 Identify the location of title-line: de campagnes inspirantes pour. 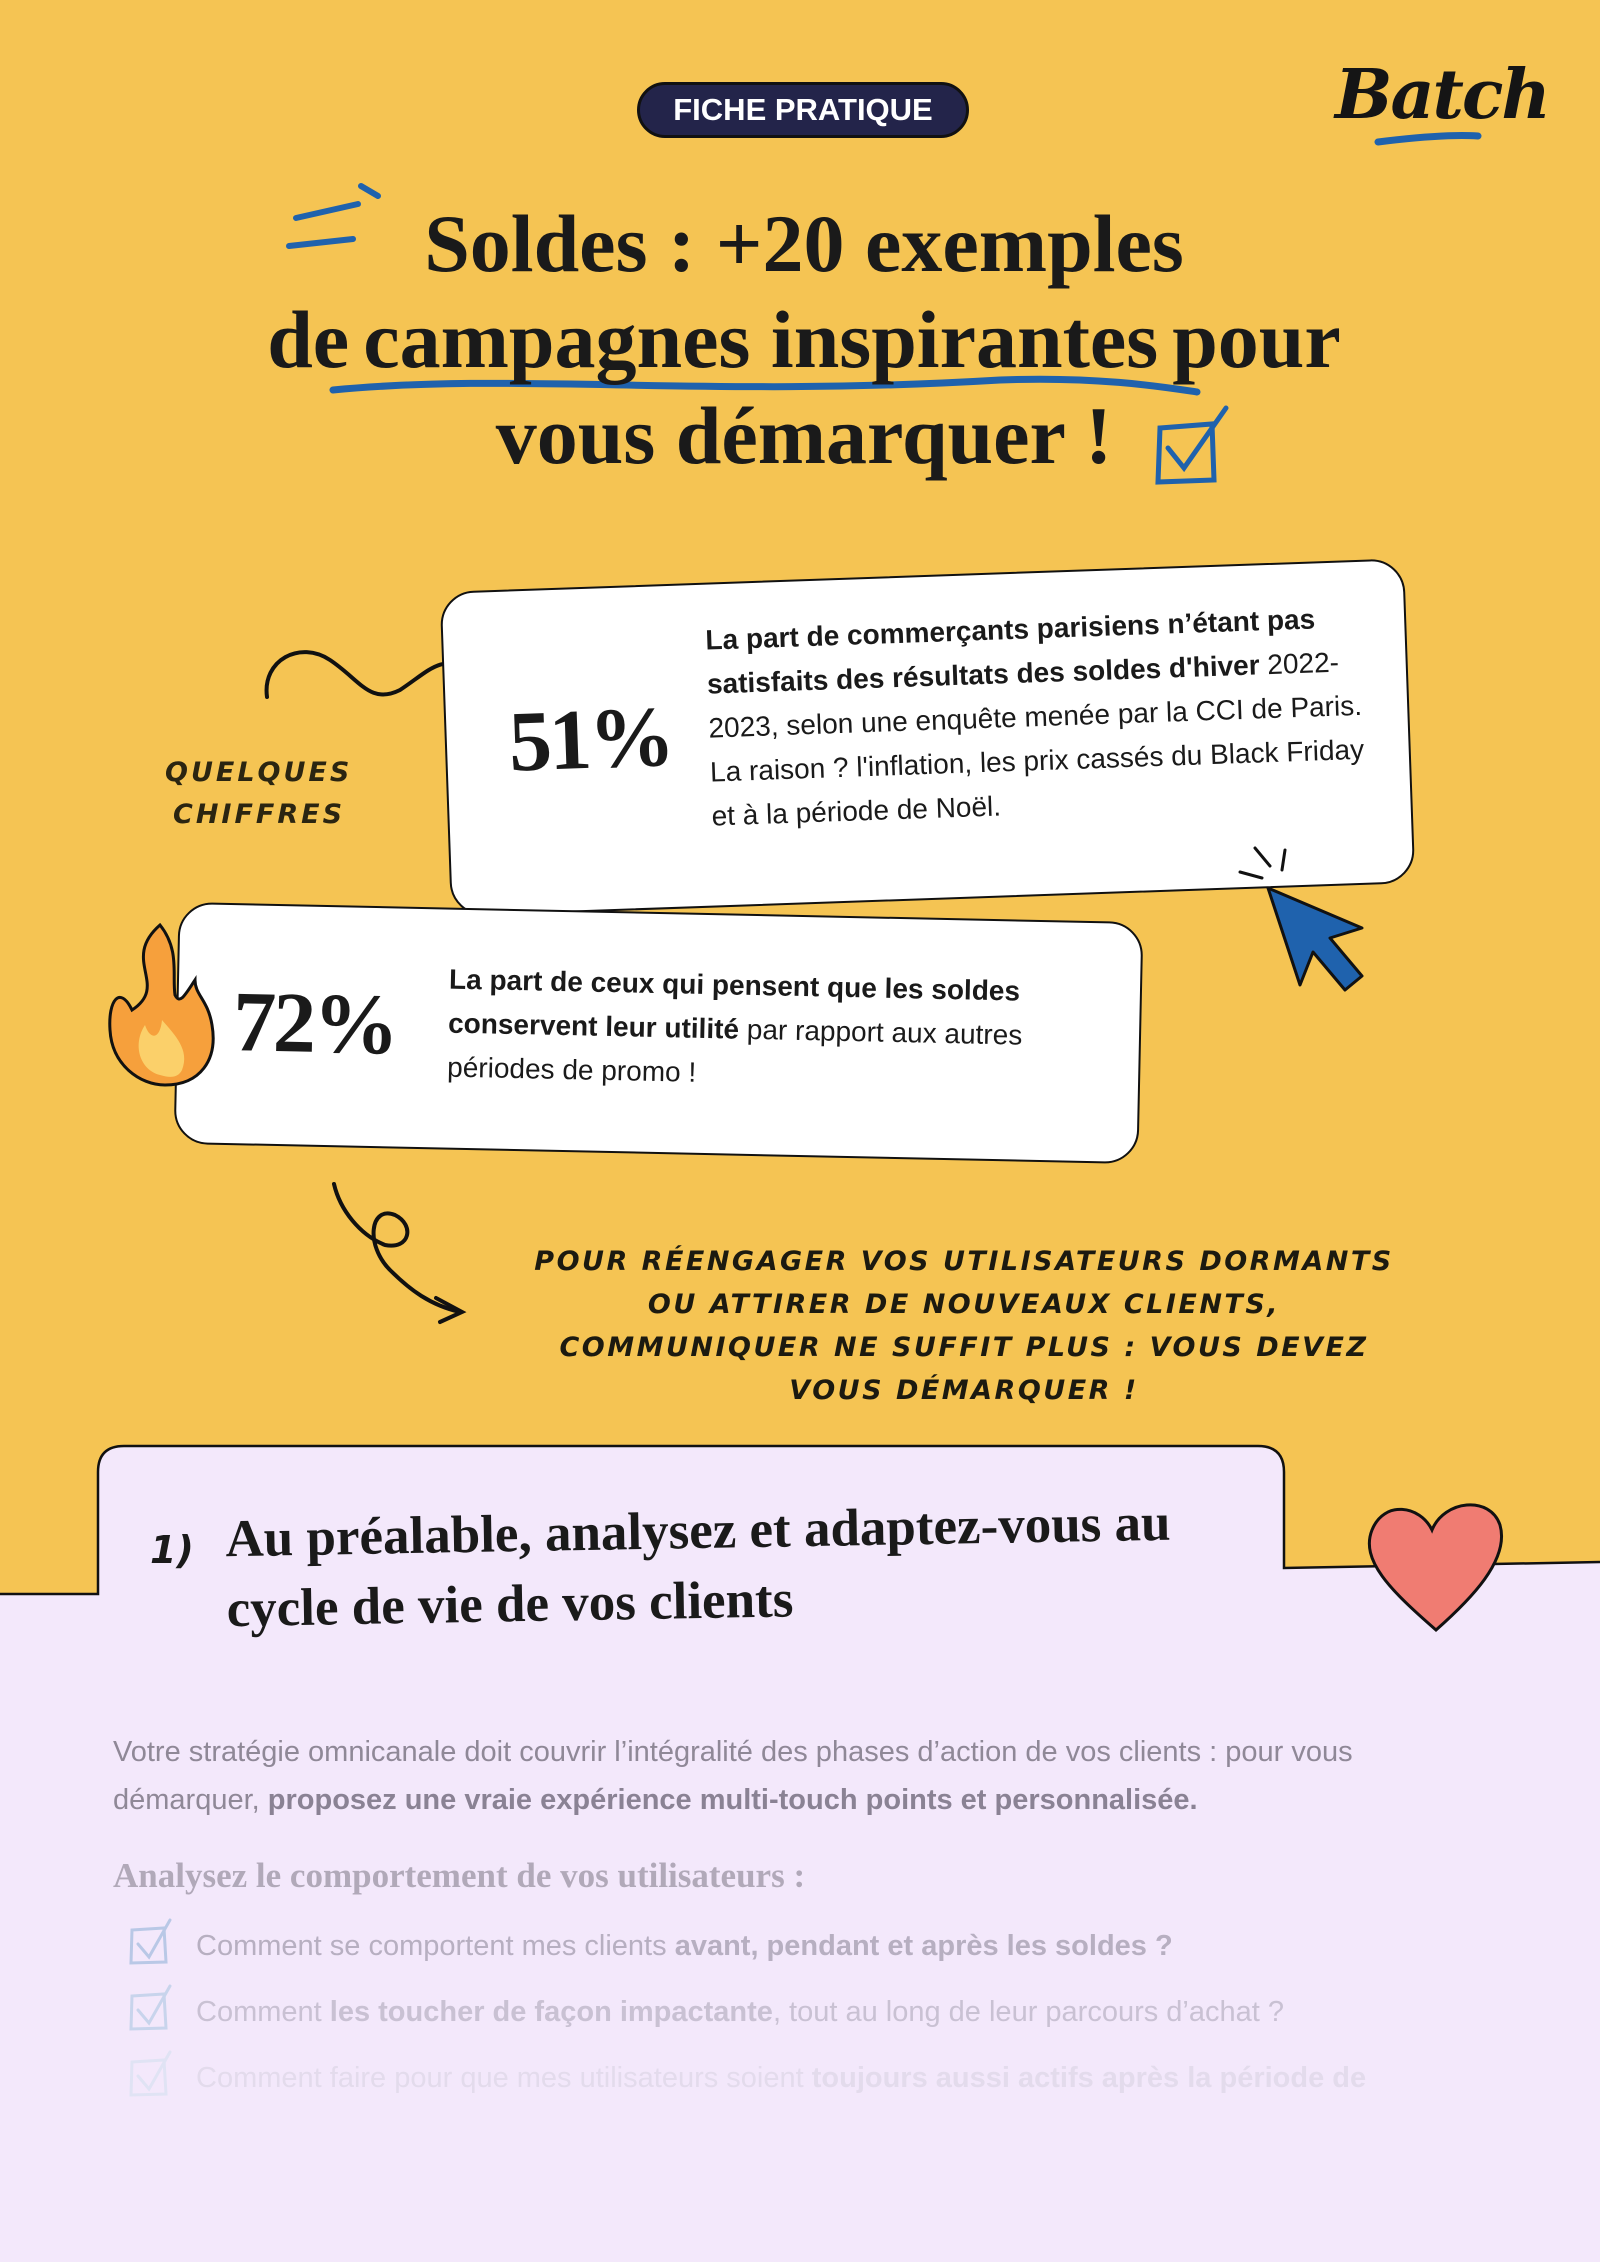
(800, 340).